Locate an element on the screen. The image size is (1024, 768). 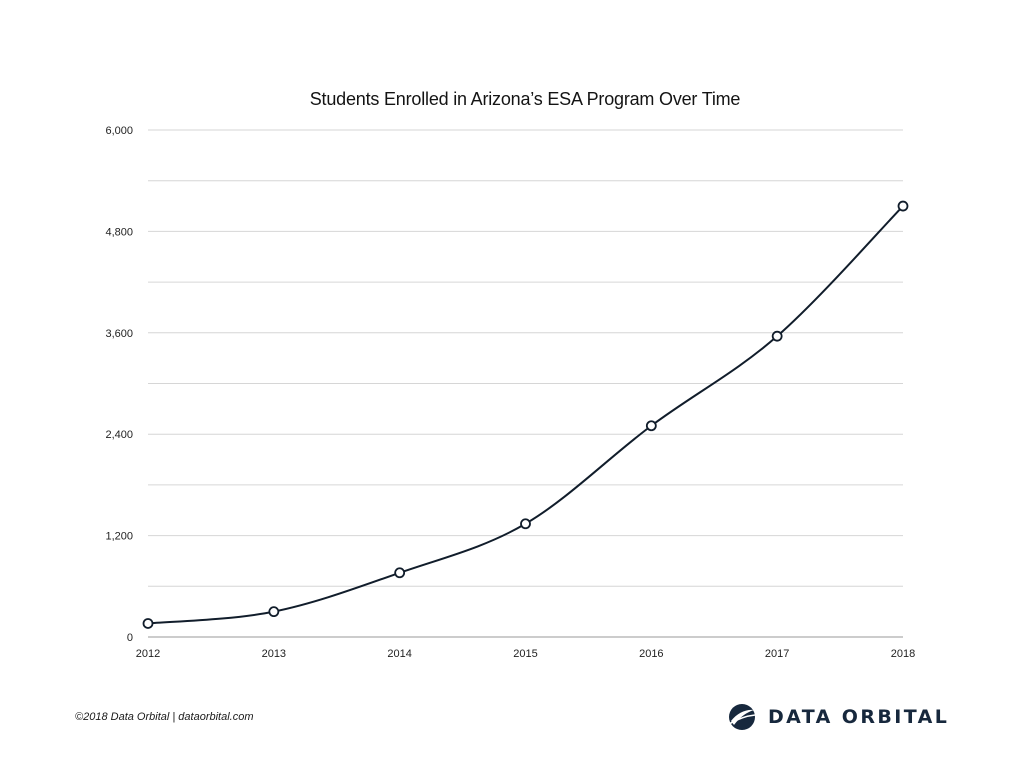
x-tick-label: 2013 is located at coordinates (274, 654).